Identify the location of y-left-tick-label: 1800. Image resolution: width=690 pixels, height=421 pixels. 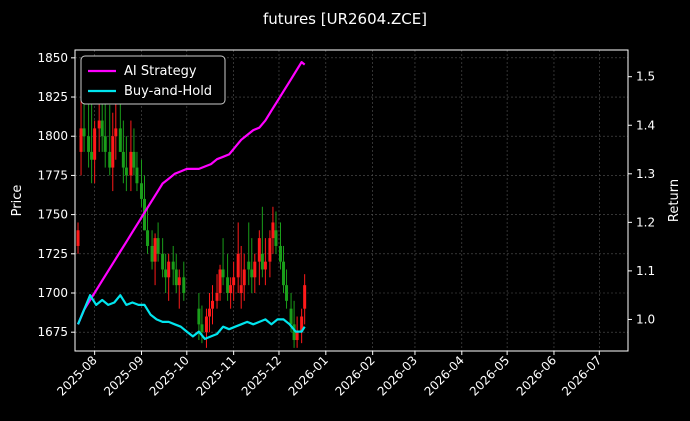
(52, 136).